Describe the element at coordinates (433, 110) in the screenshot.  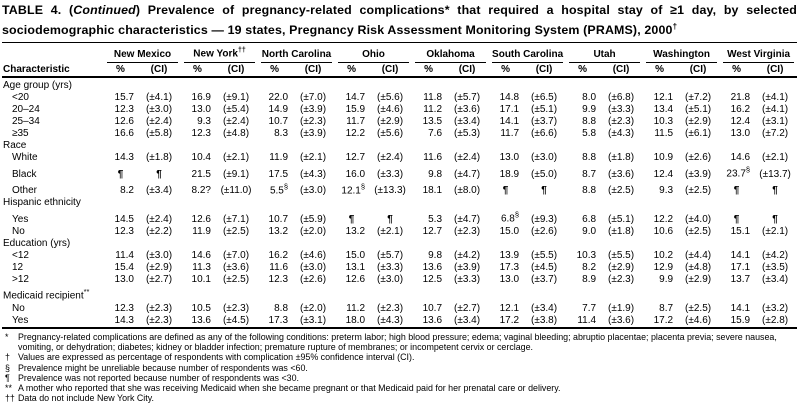
I see `pct-cell: 11.2` at that location.